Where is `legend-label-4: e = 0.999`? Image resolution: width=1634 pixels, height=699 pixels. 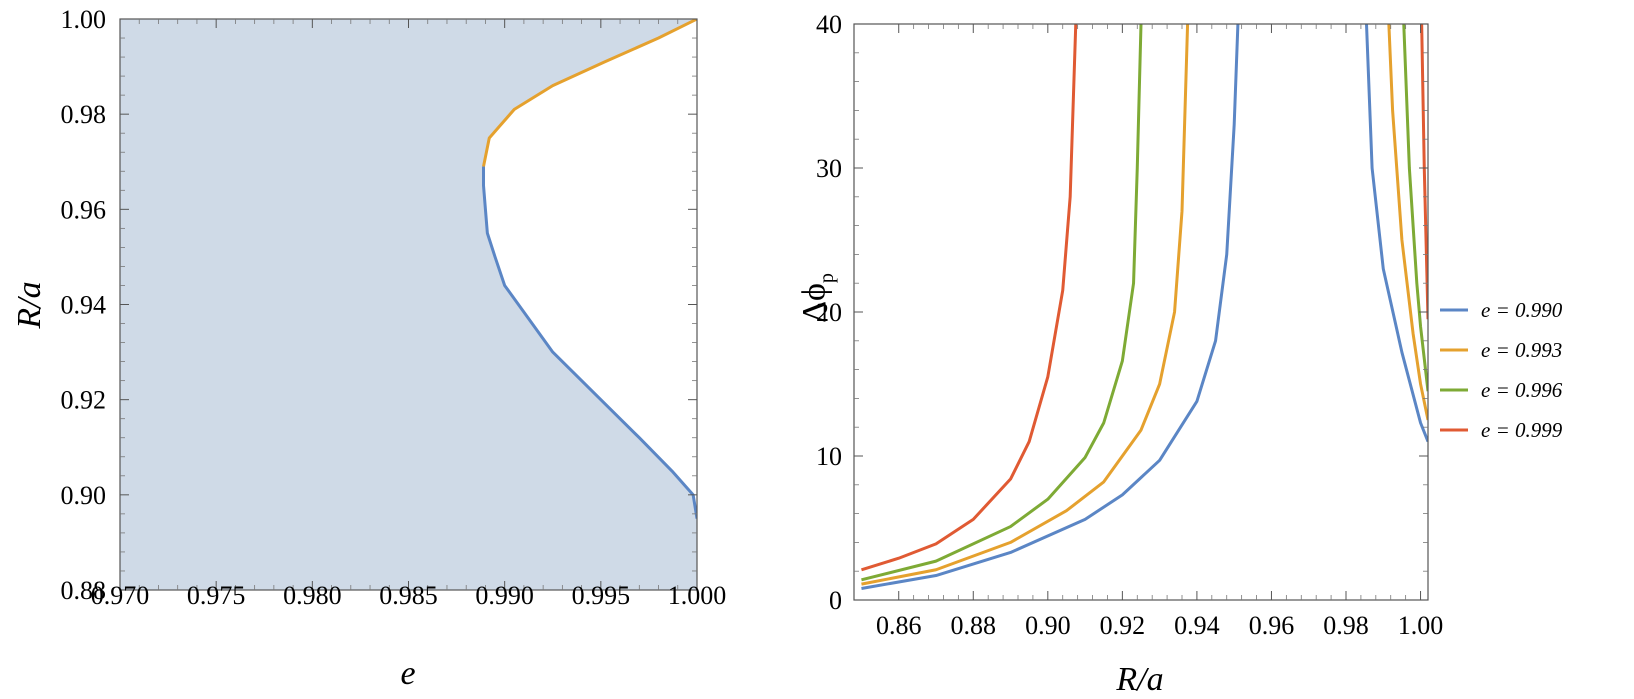 legend-label-4: e = 0.999 is located at coordinates (1522, 430).